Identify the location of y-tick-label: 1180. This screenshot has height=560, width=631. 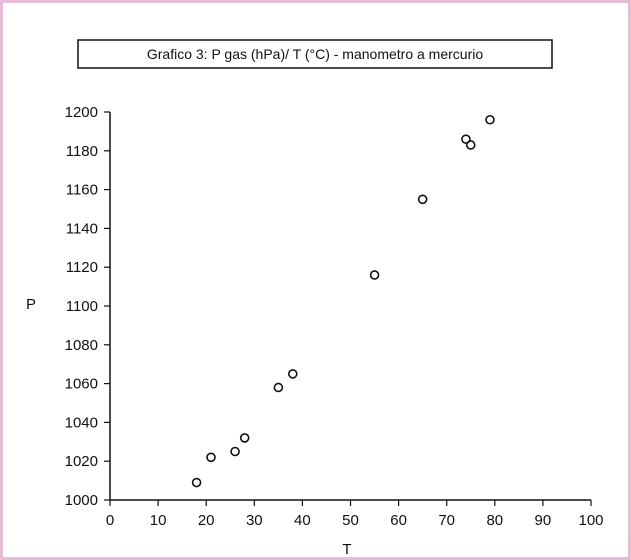
(82, 151).